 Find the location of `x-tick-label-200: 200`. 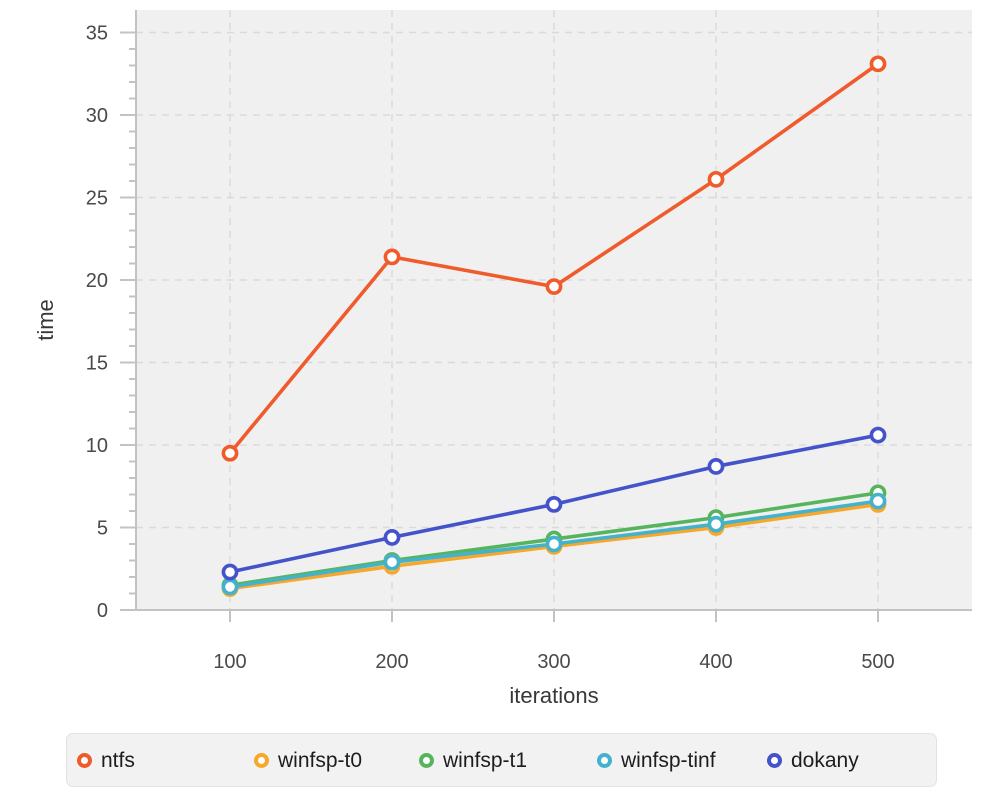

x-tick-label-200: 200 is located at coordinates (391, 662).